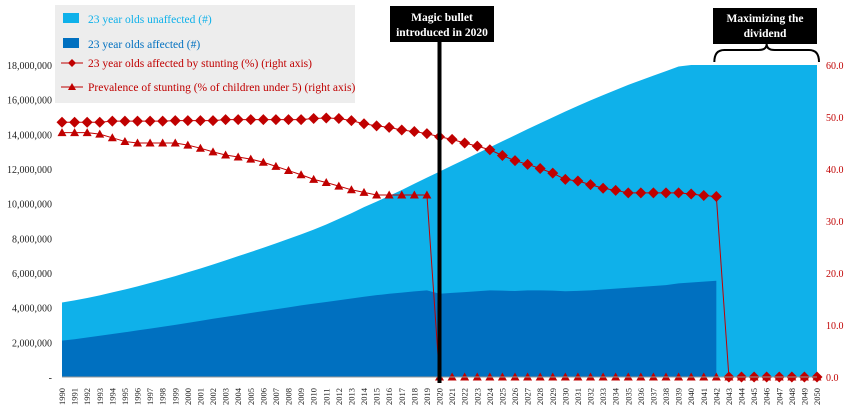 The image size is (850, 415). What do you see at coordinates (339, 396) in the screenshot?
I see `x-axis-tick-label: 2012` at bounding box center [339, 396].